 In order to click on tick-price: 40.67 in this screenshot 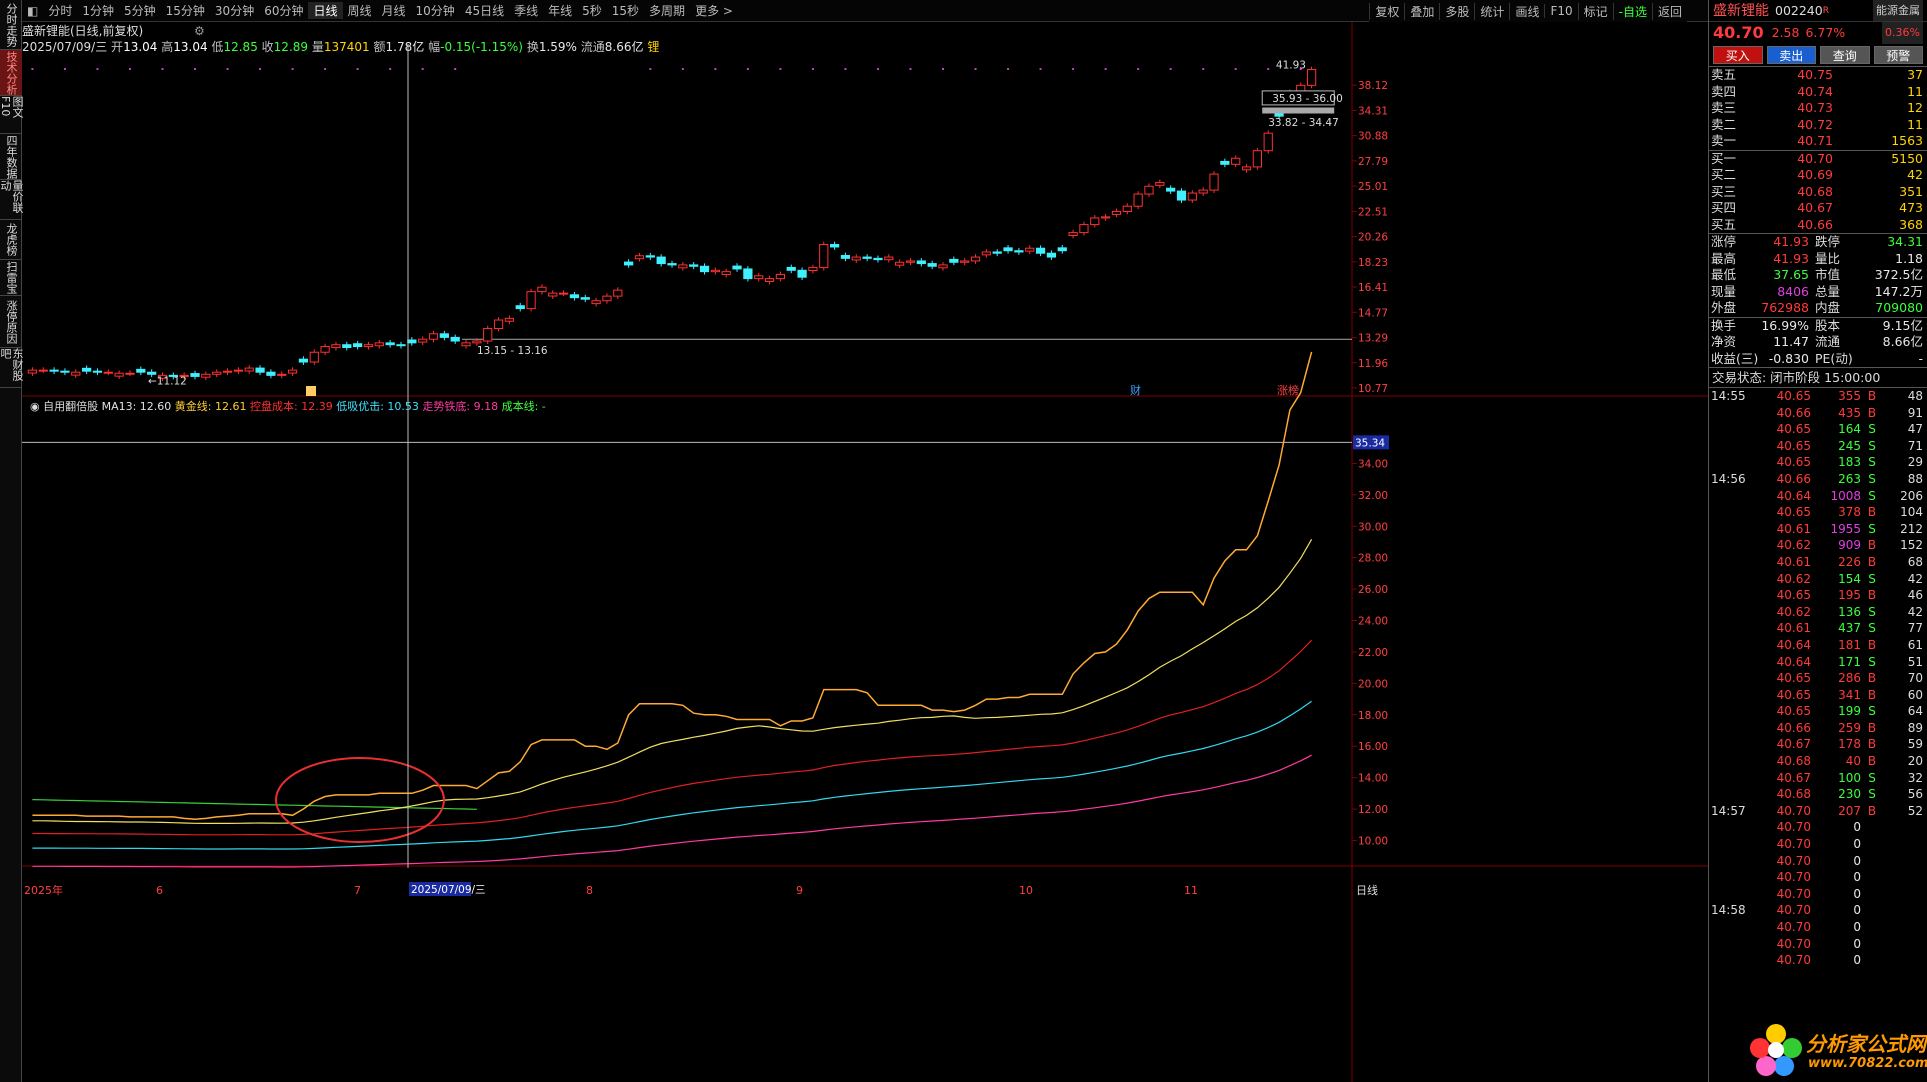, I will do `click(1793, 744)`.